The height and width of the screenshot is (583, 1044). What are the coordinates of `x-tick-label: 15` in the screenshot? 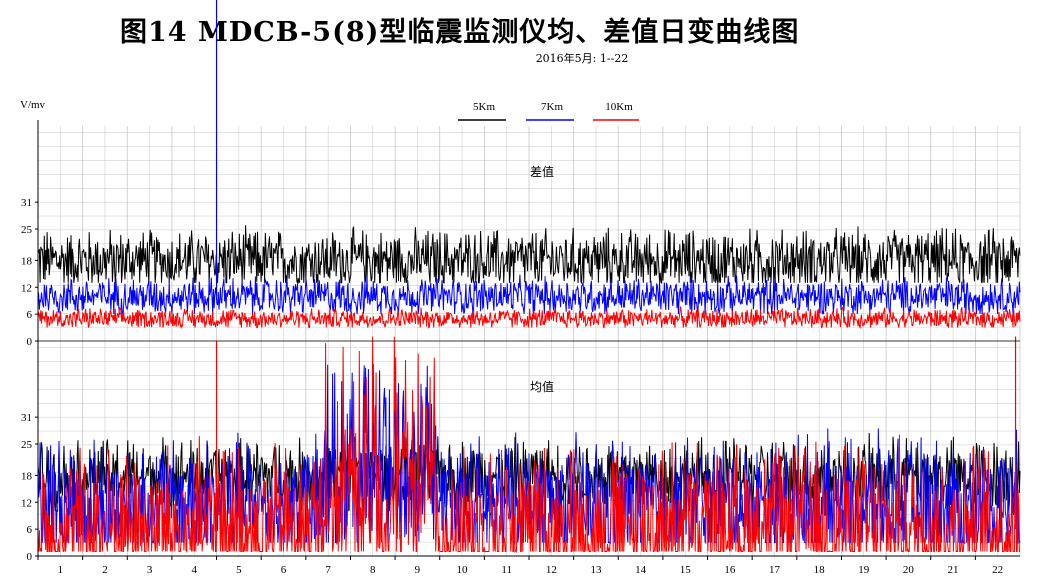 It's located at (686, 570).